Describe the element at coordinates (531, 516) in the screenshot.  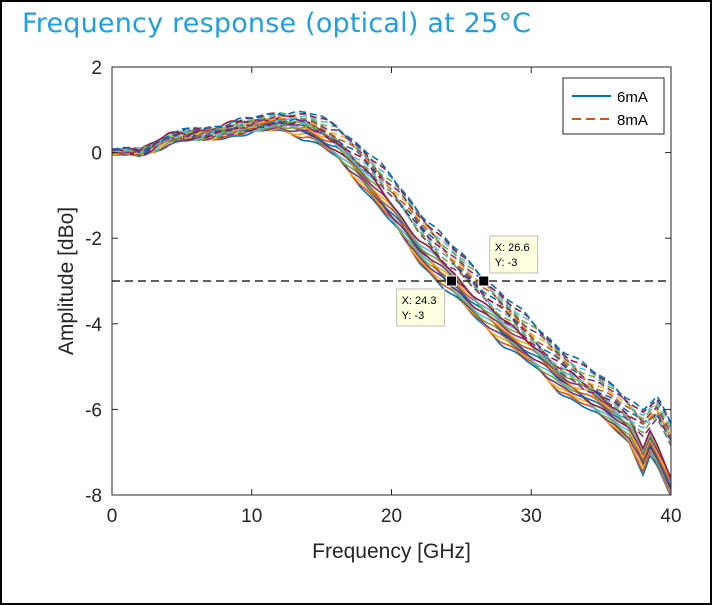
I see `x-tick-label: 30` at that location.